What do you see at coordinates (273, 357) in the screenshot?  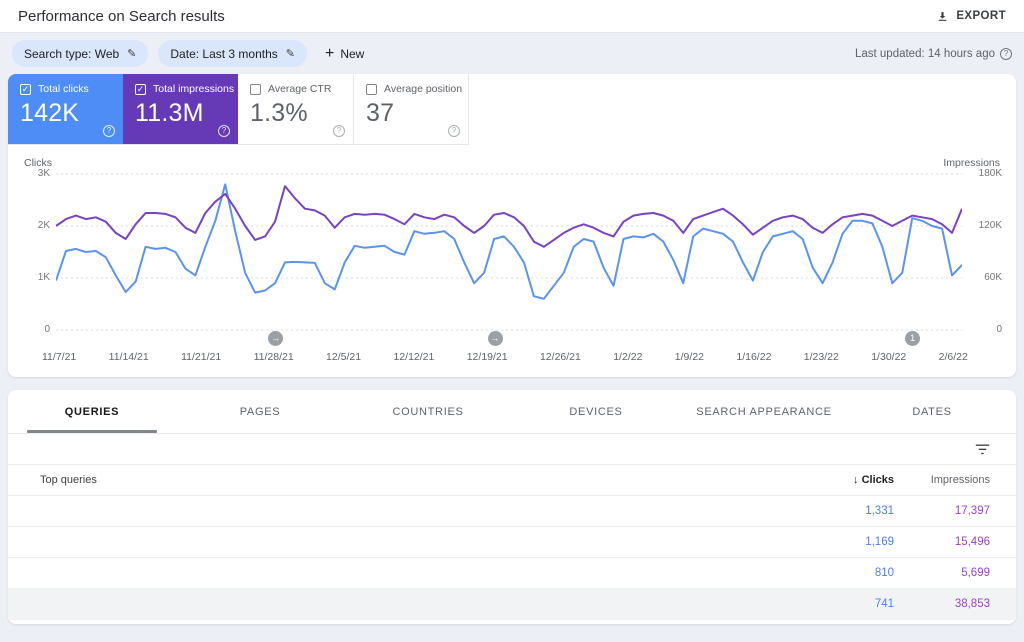 I see `x-axis-date: 11/28/21` at bounding box center [273, 357].